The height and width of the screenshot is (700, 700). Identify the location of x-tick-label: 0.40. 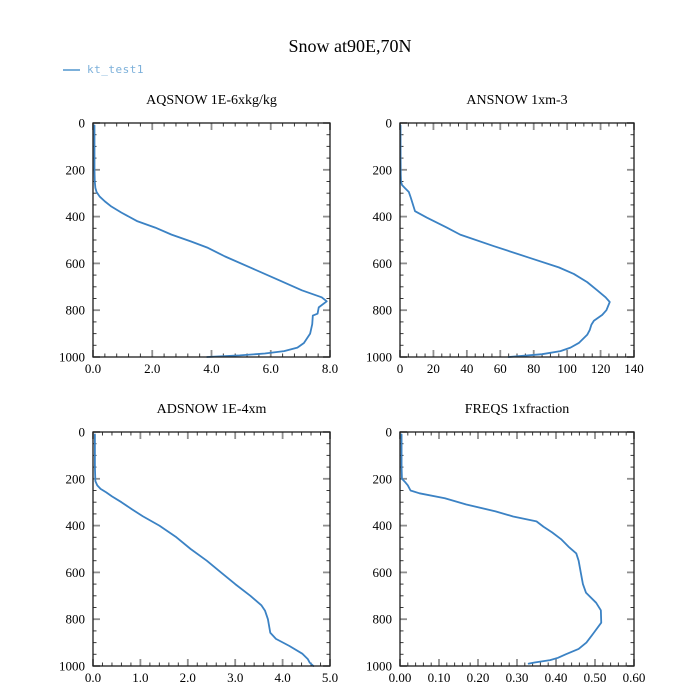
(556, 677).